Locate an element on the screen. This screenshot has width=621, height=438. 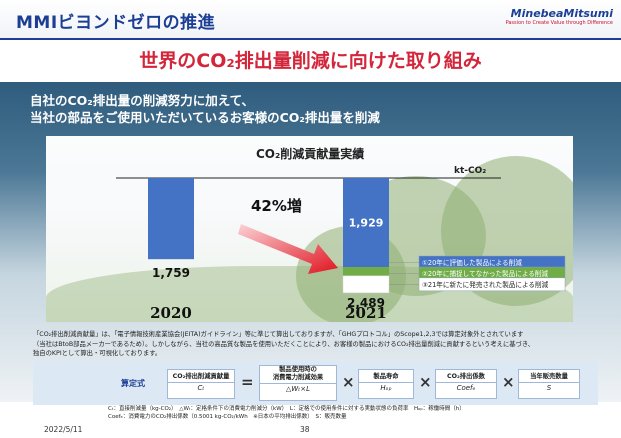
subtitle-line-1: 自社のCO₂排出量の削減努力に加えて、 is located at coordinates (142, 100).